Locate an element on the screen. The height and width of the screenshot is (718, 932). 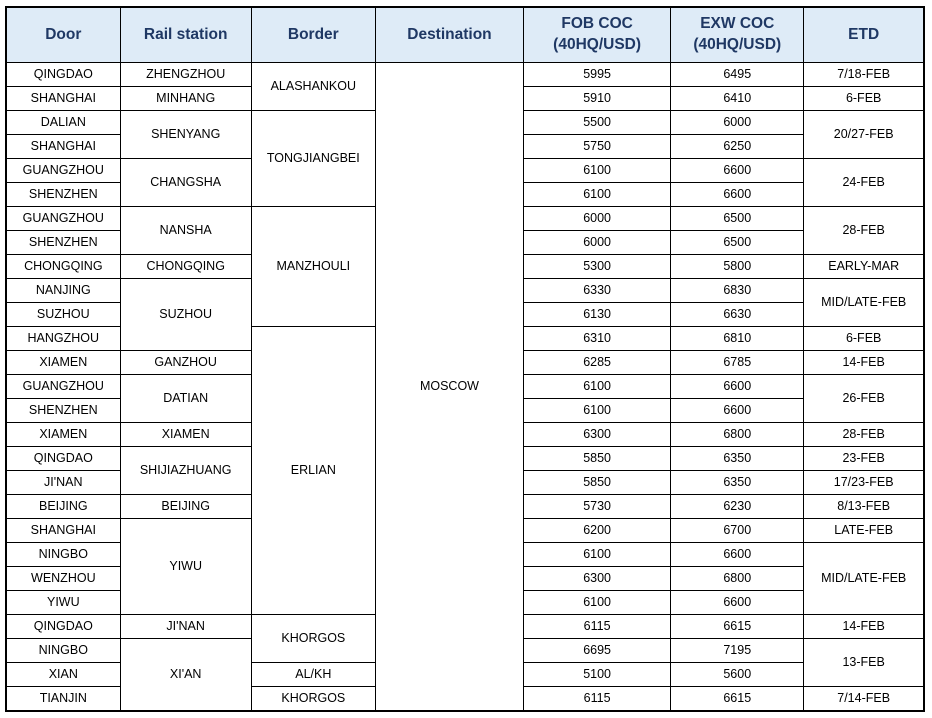
cell-rail: XI'AN is located at coordinates (185, 675).